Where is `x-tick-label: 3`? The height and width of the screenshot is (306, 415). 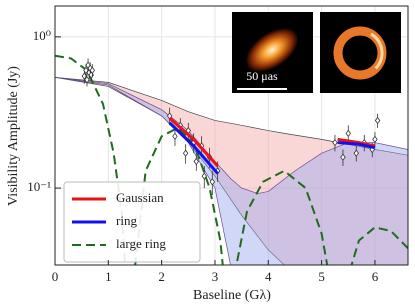 x-tick-label: 3 is located at coordinates (215, 276).